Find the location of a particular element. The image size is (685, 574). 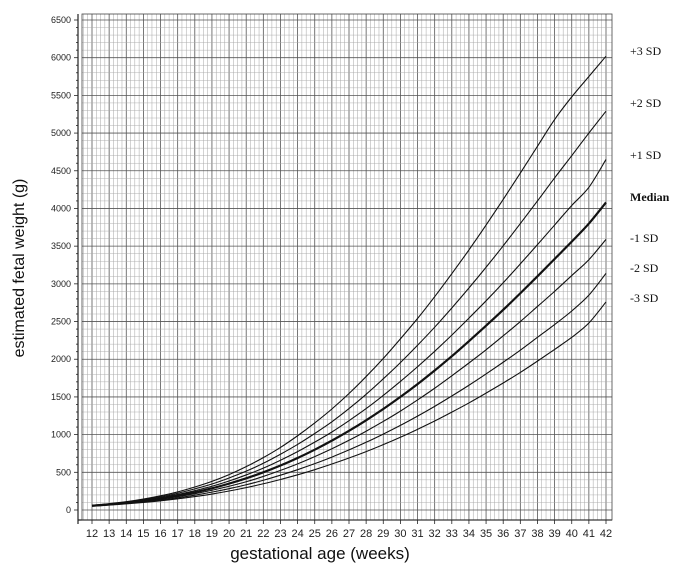

y-axis-title: estimated fetal weight (g) is located at coordinates (19, 268).